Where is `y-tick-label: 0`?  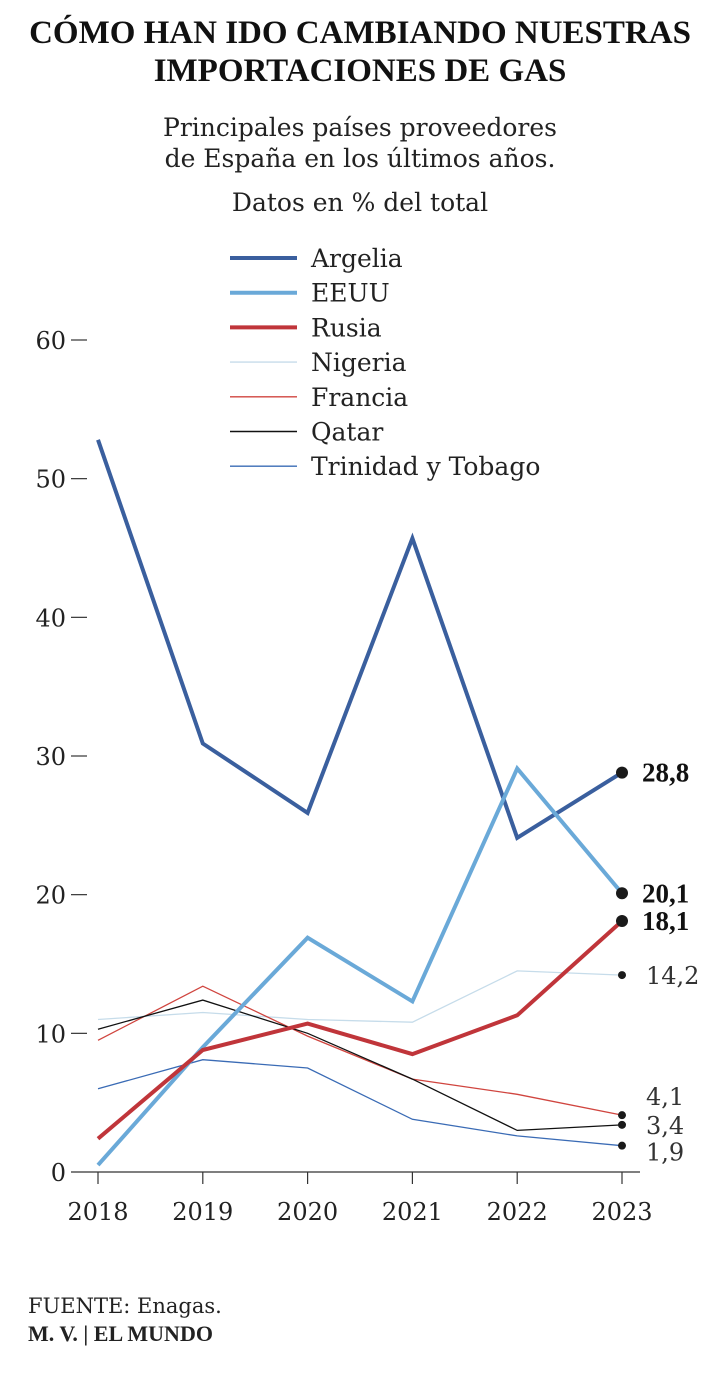
y-tick-label: 0 is located at coordinates (58, 1173).